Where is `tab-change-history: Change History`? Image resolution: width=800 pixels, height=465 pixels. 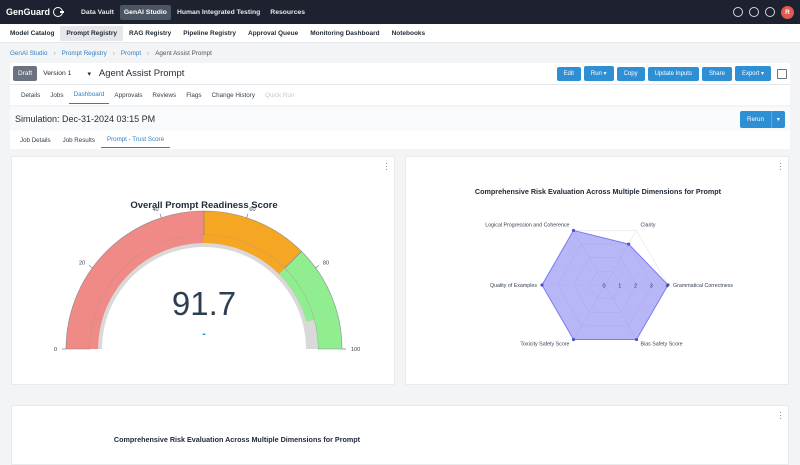
tab-change-history: Change History is located at coordinates (233, 95).